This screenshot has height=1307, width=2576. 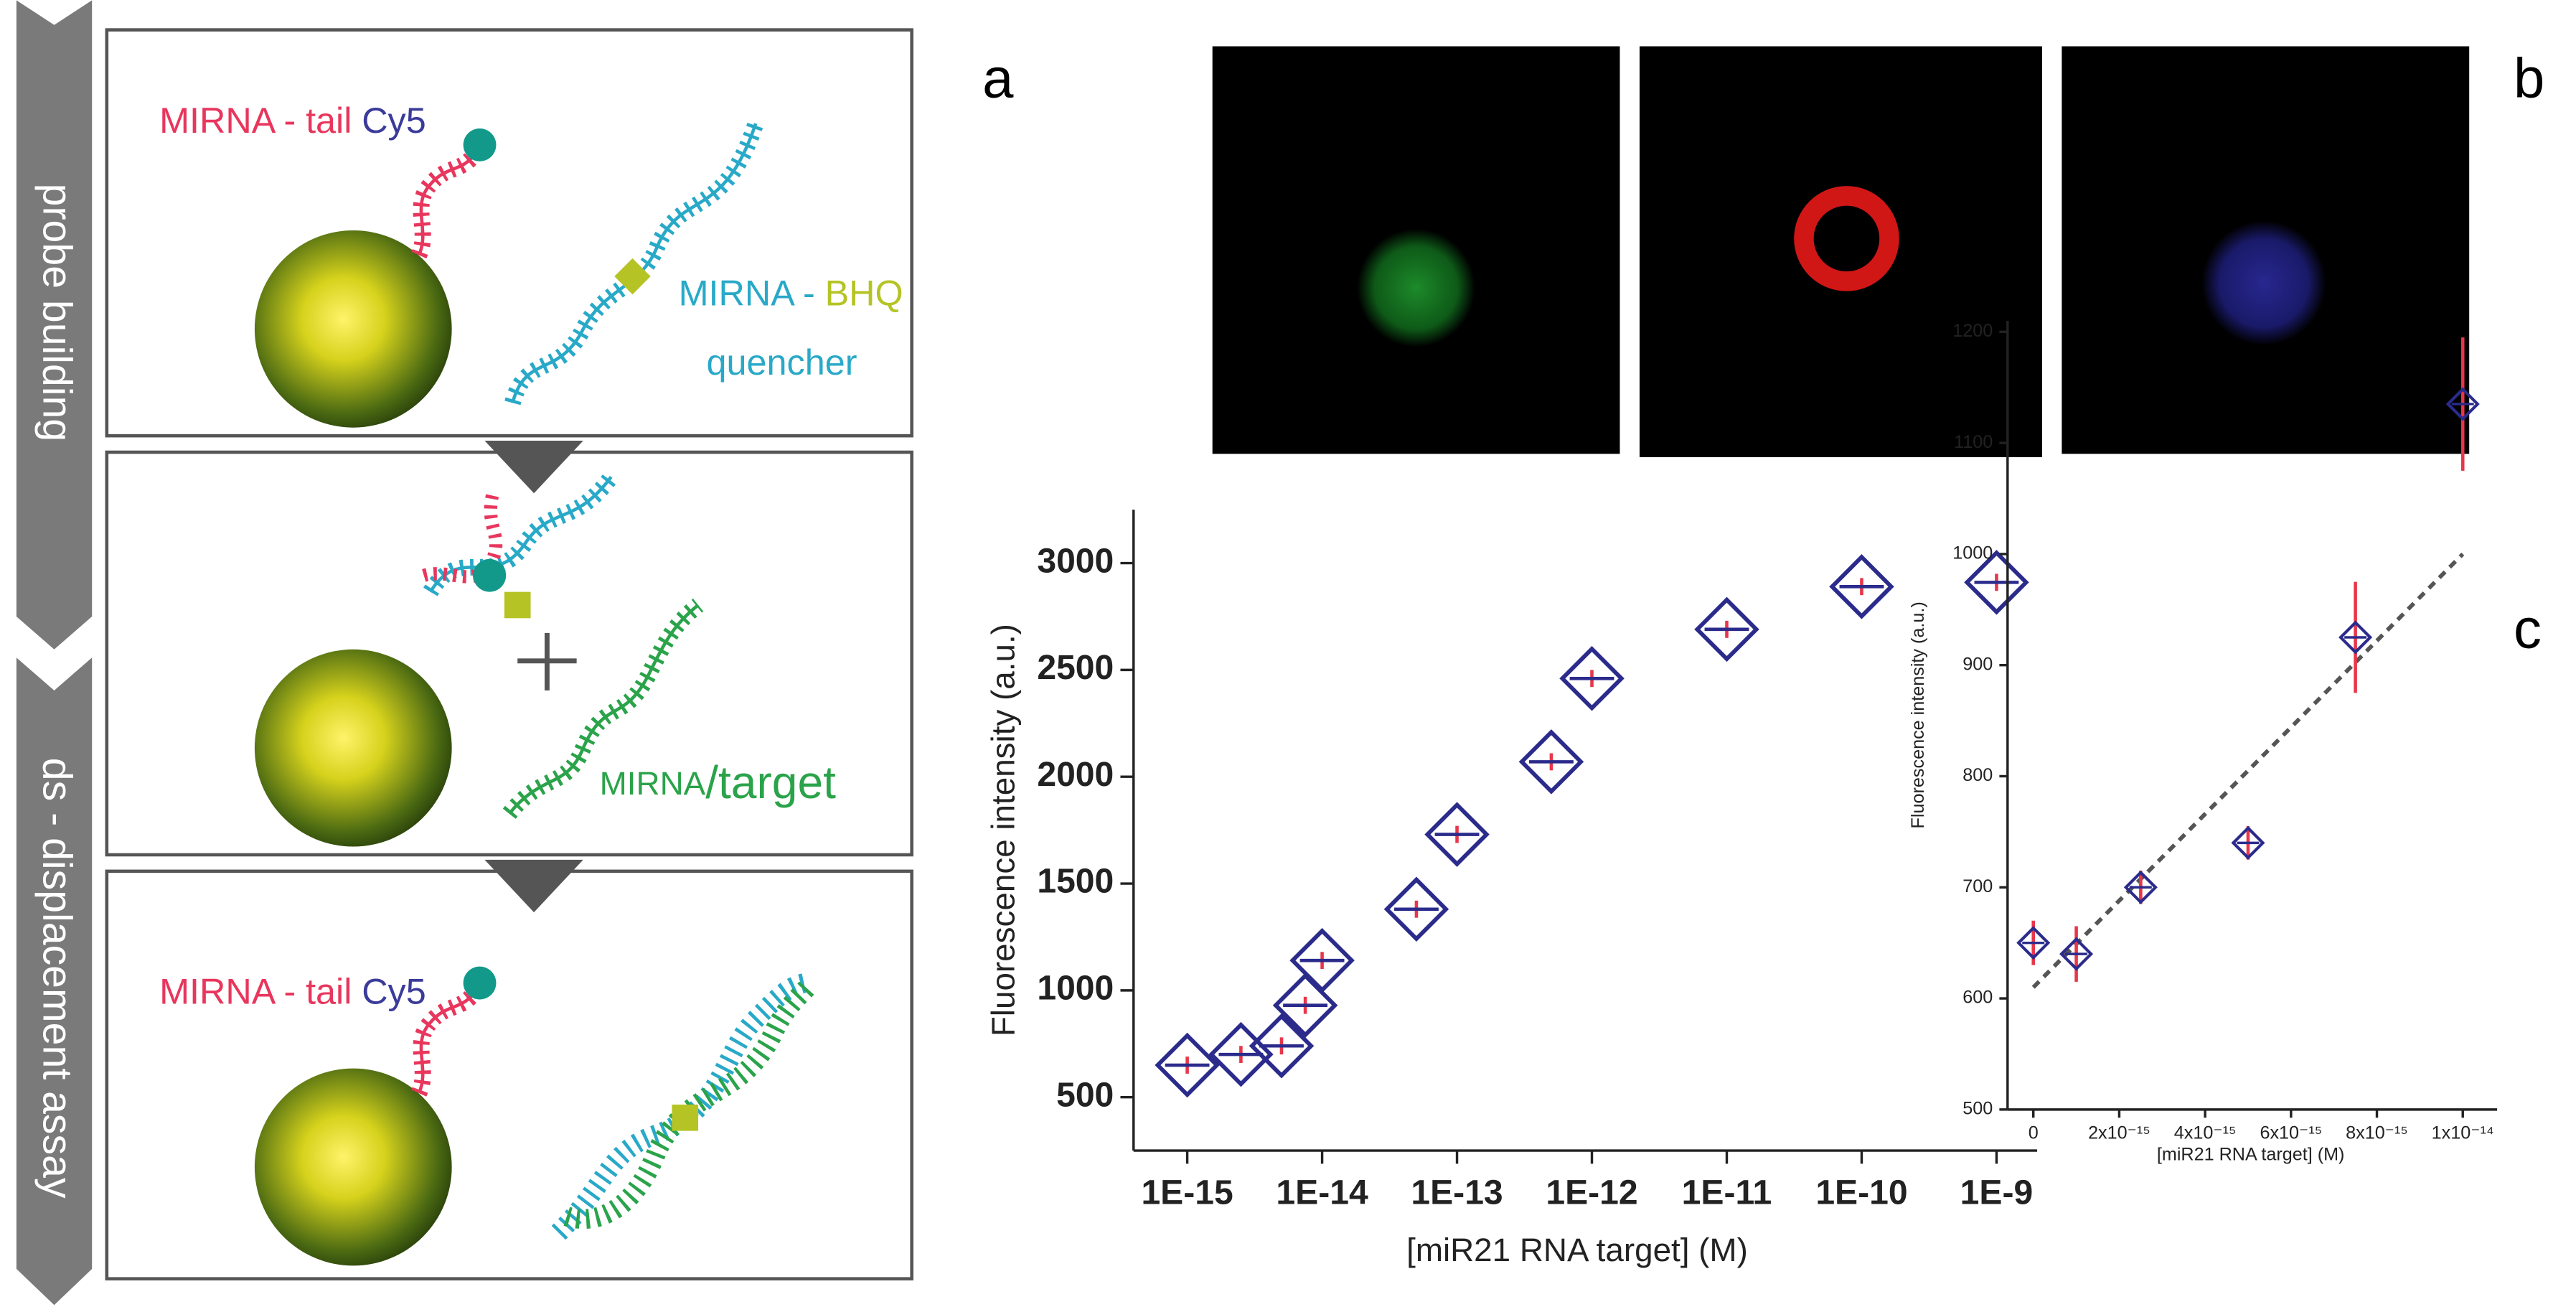 I want to click on y-tick-label: 700, so click(x=1977, y=886).